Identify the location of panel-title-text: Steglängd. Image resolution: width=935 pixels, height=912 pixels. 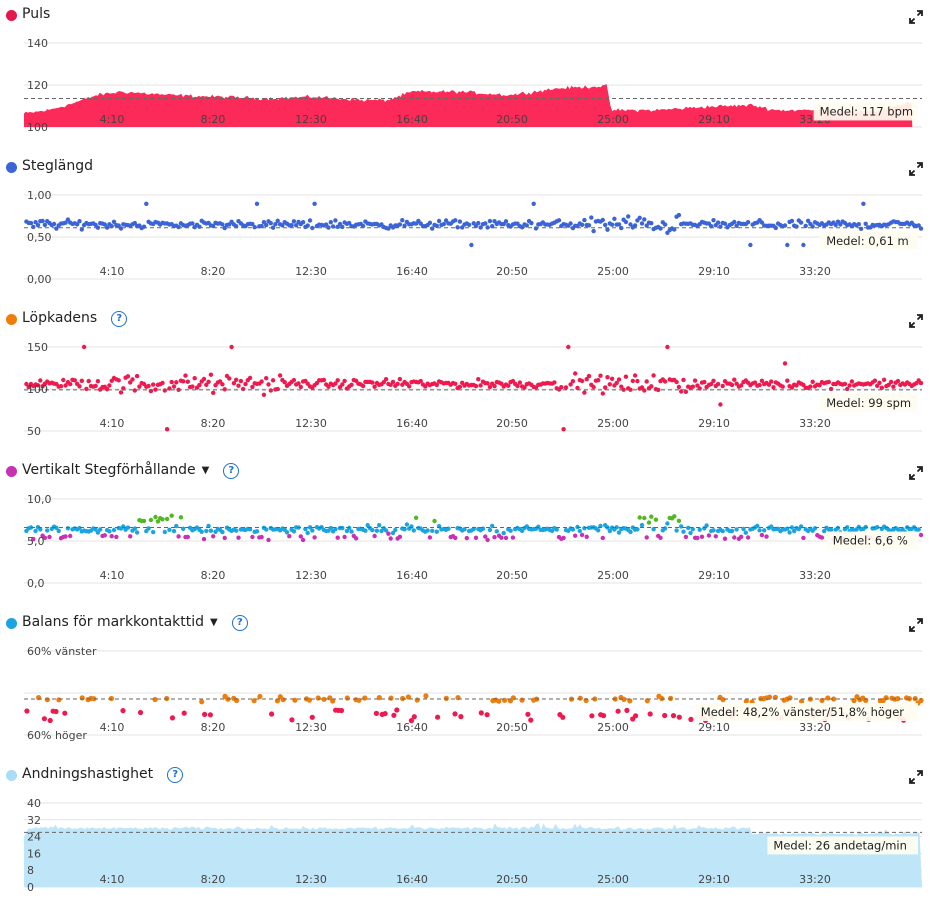
(57, 166).